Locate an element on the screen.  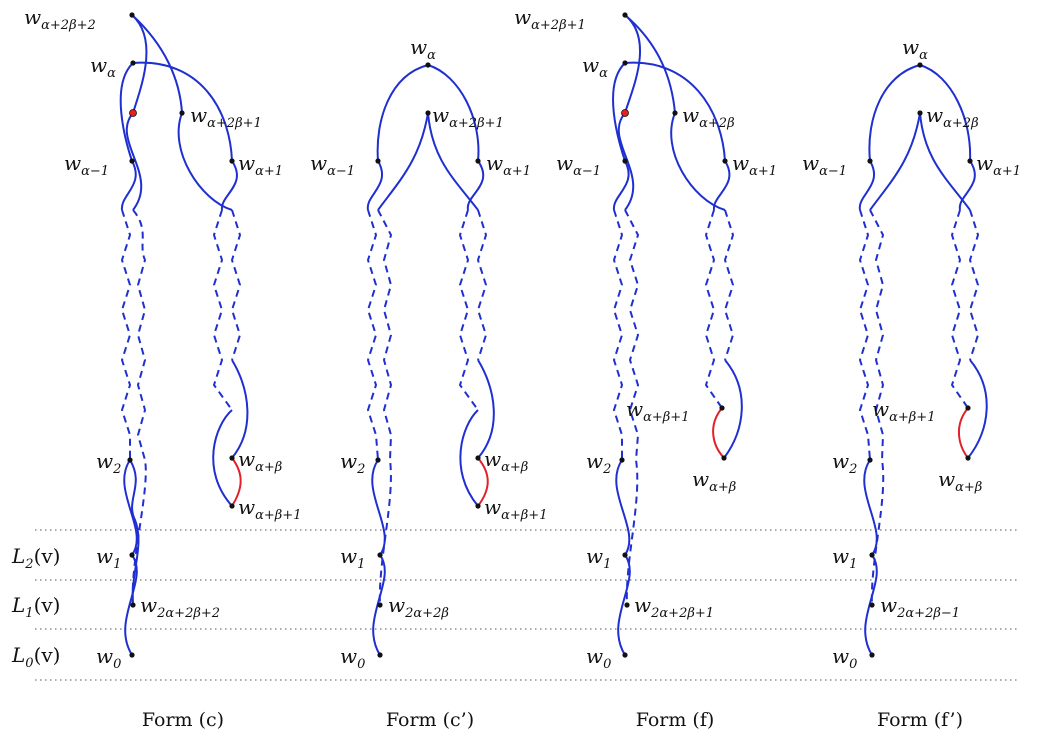
caption-form-c: Form (c) is located at coordinates (183, 720).